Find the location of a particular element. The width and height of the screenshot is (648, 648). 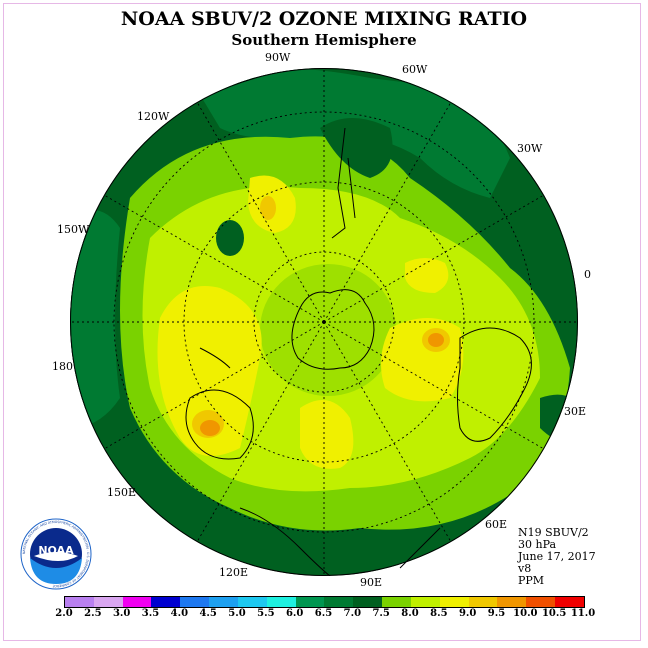

lon-label-120e: 120E is located at coordinates (234, 572).